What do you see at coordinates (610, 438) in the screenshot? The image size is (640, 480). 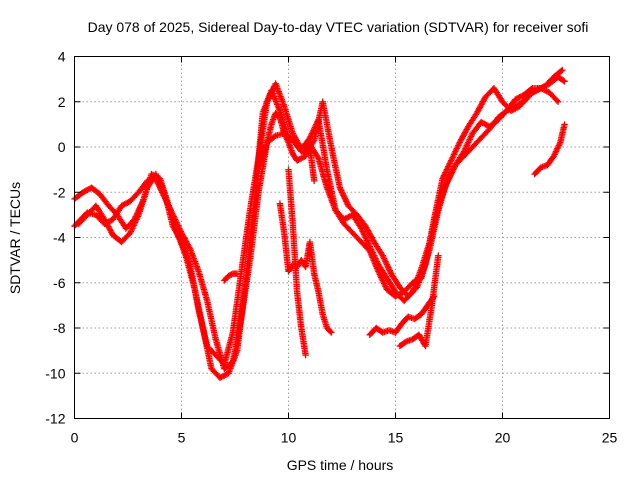 I see `x-tick-label: 25` at bounding box center [610, 438].